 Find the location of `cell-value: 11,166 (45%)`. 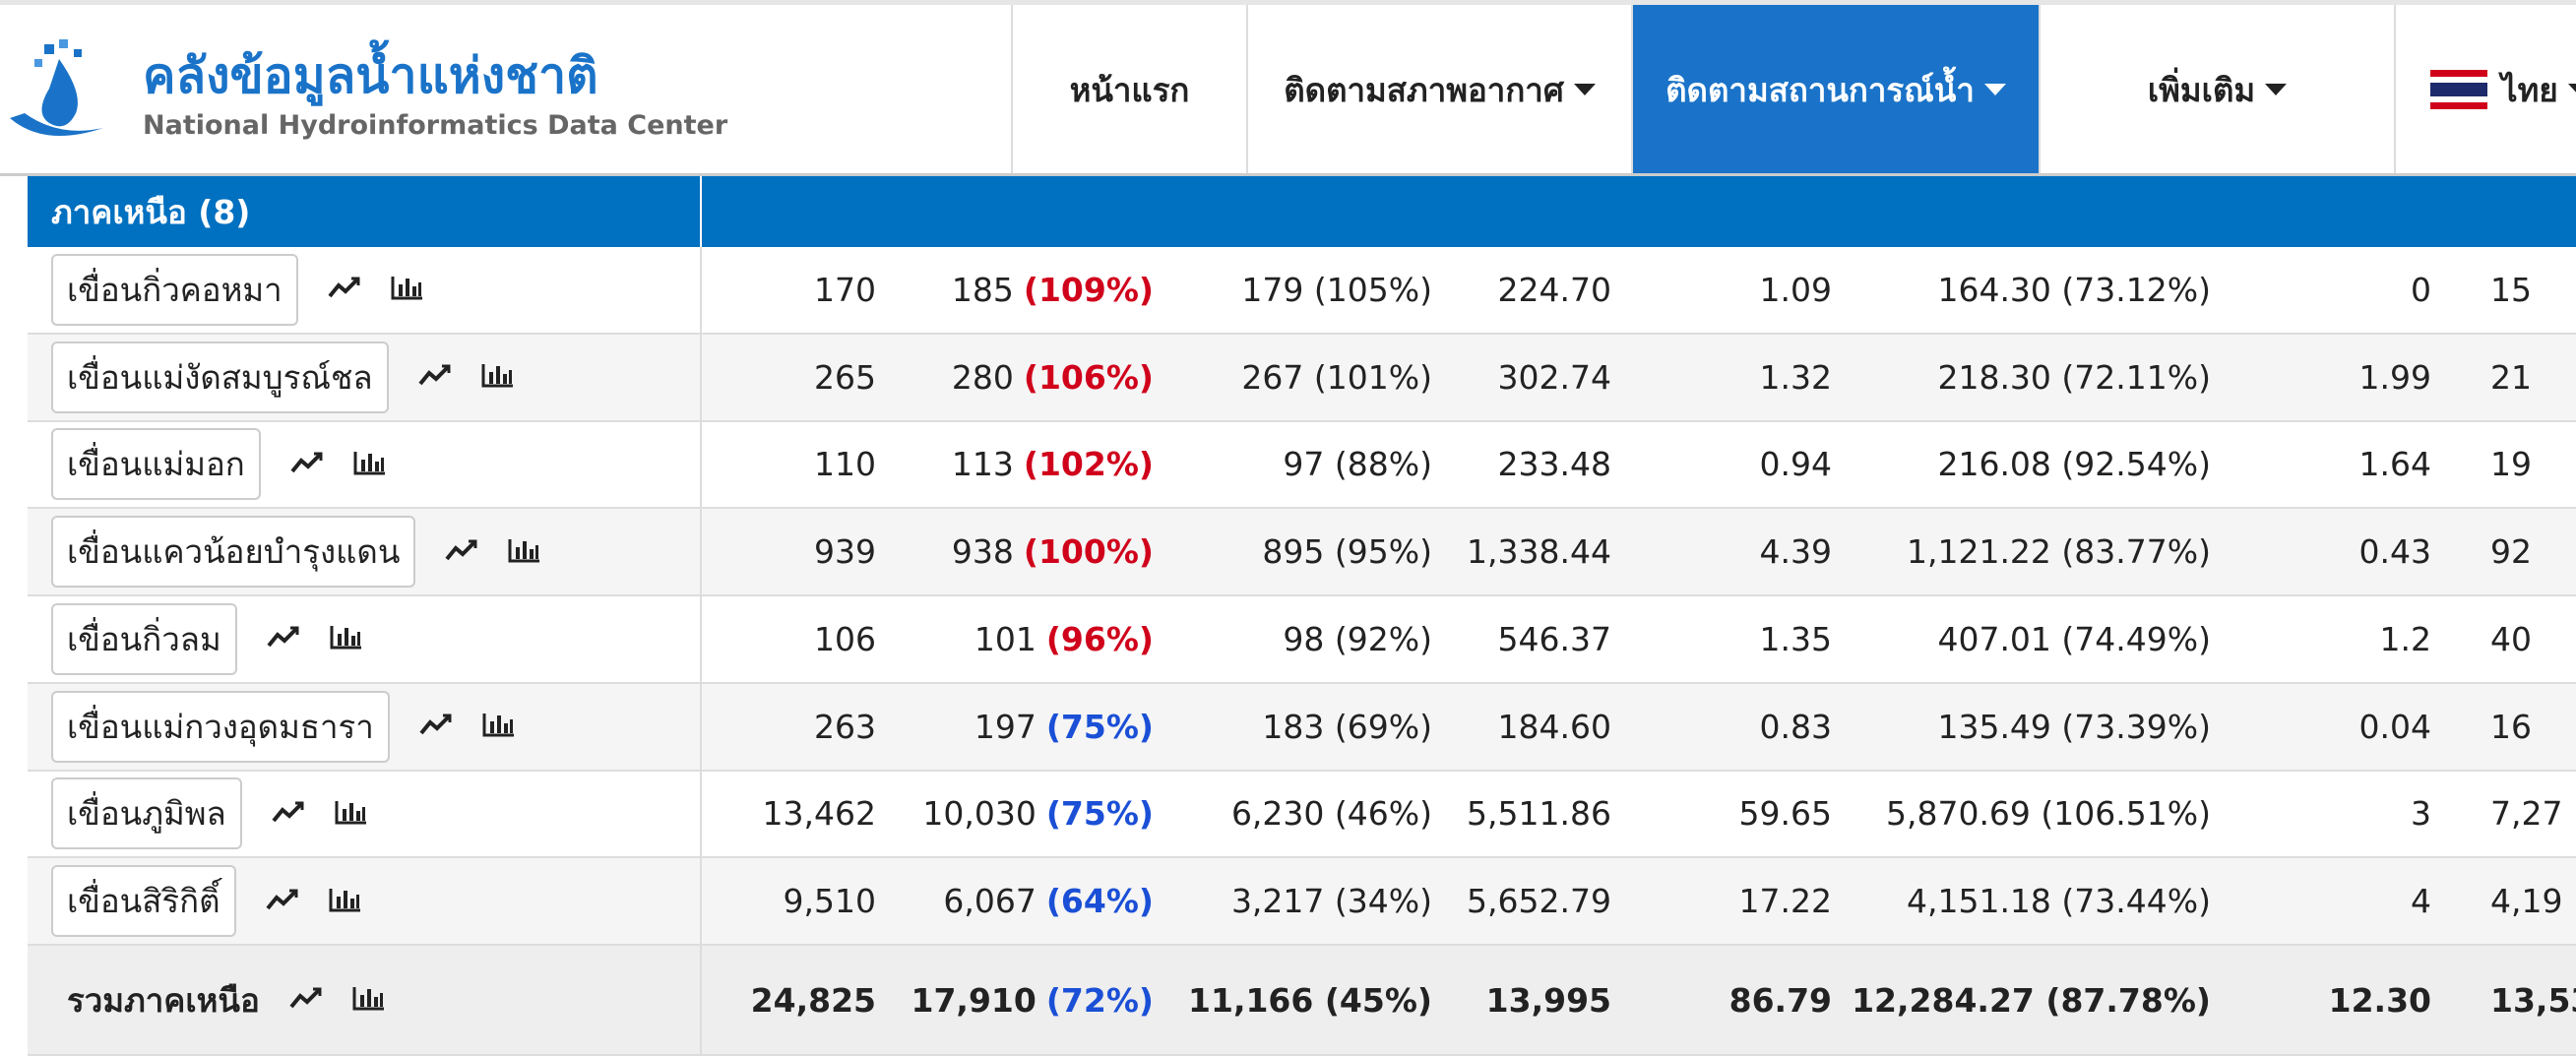

cell-value: 11,166 (45%) is located at coordinates (1310, 1000).